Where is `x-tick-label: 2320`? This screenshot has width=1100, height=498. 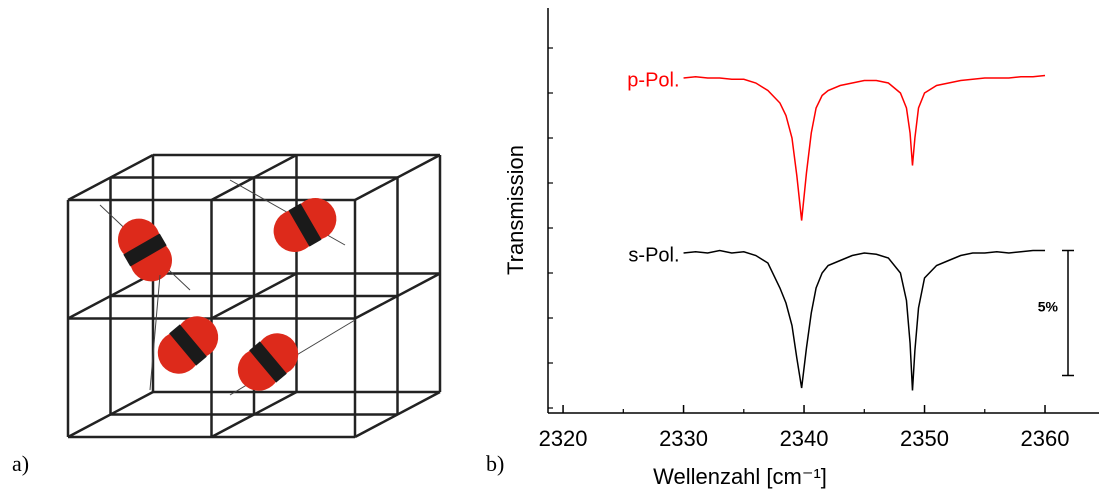
x-tick-label: 2320 is located at coordinates (563, 438).